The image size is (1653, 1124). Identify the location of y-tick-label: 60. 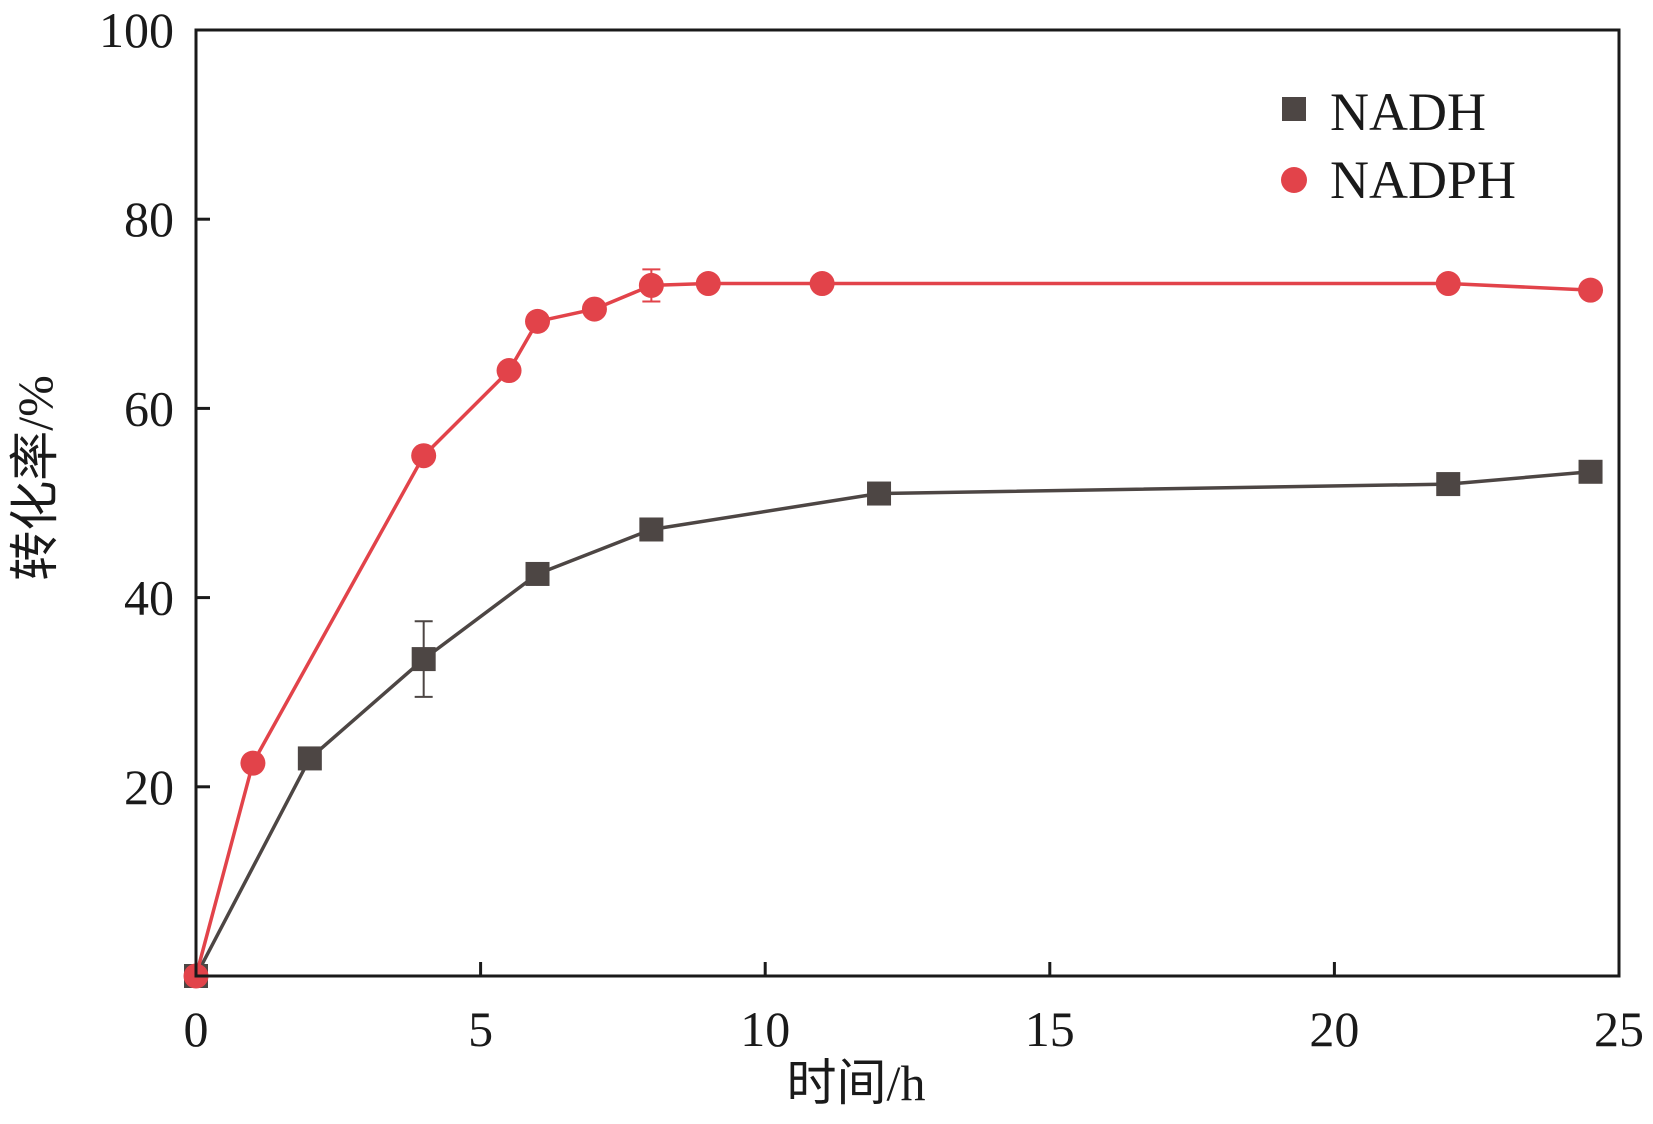
(149, 408).